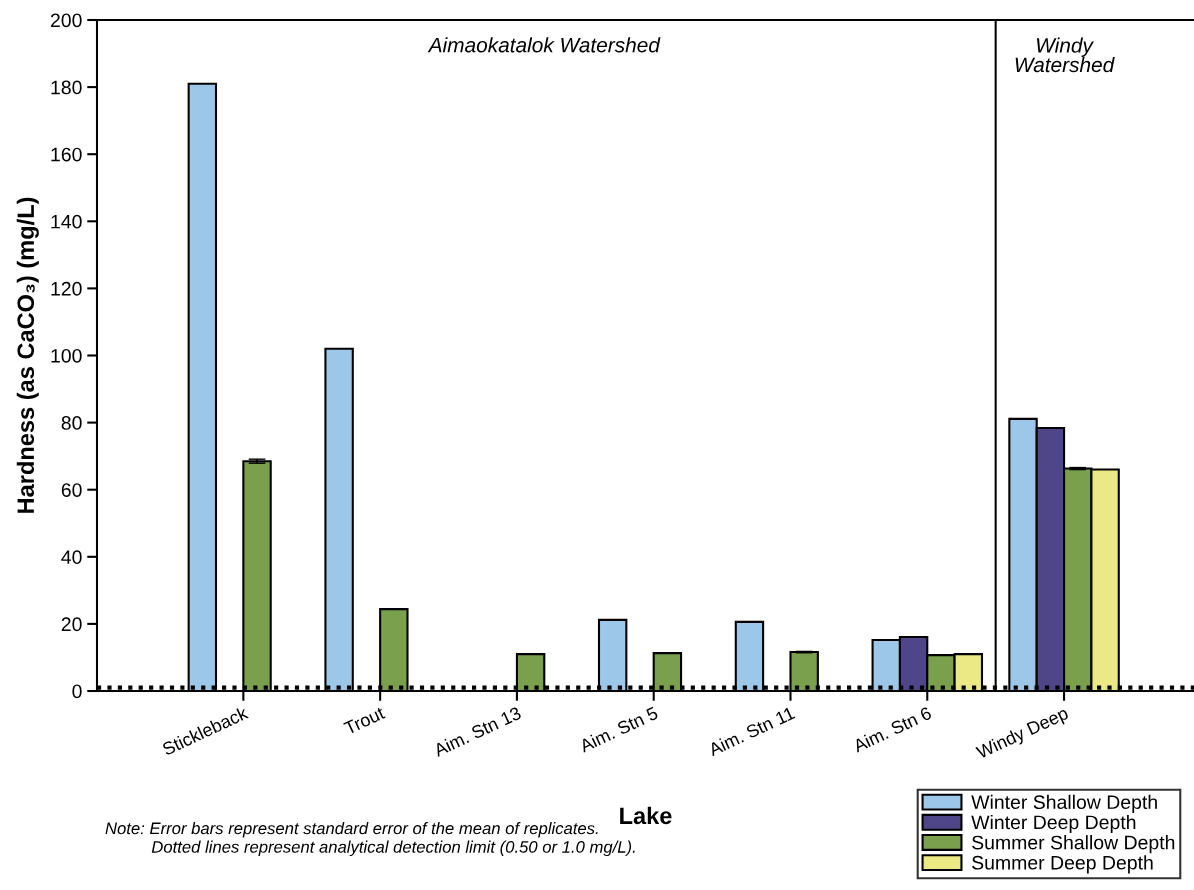  Describe the element at coordinates (66, 87) in the screenshot. I see `y-tick-label: 180` at that location.